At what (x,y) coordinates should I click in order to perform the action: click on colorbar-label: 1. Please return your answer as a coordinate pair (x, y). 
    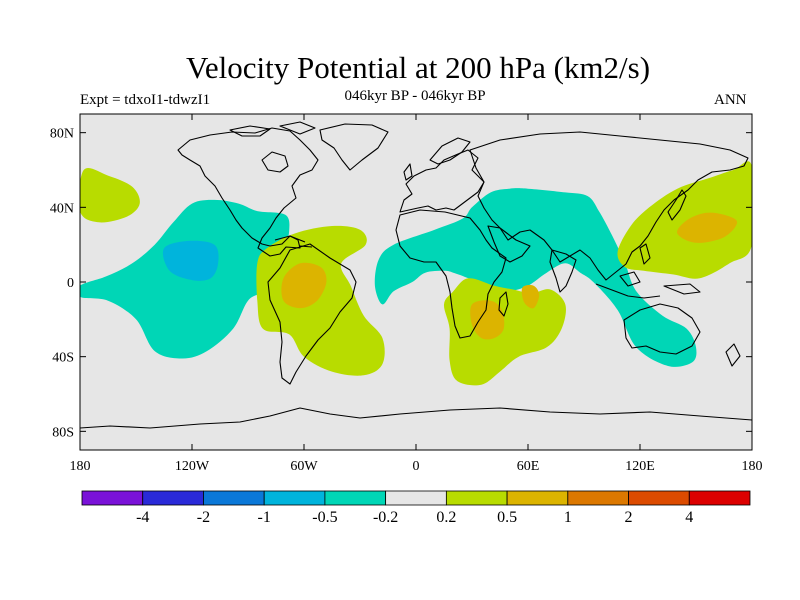
    Looking at the image, I should click on (568, 517).